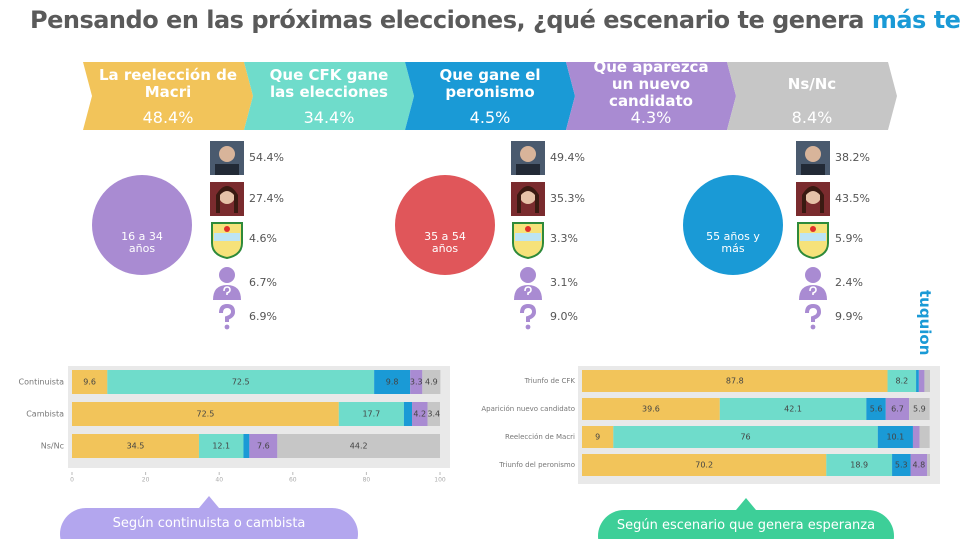 This screenshot has height=539, width=960. What do you see at coordinates (367, 480) in the screenshot?
I see `x-tick-label: 80` at bounding box center [367, 480].